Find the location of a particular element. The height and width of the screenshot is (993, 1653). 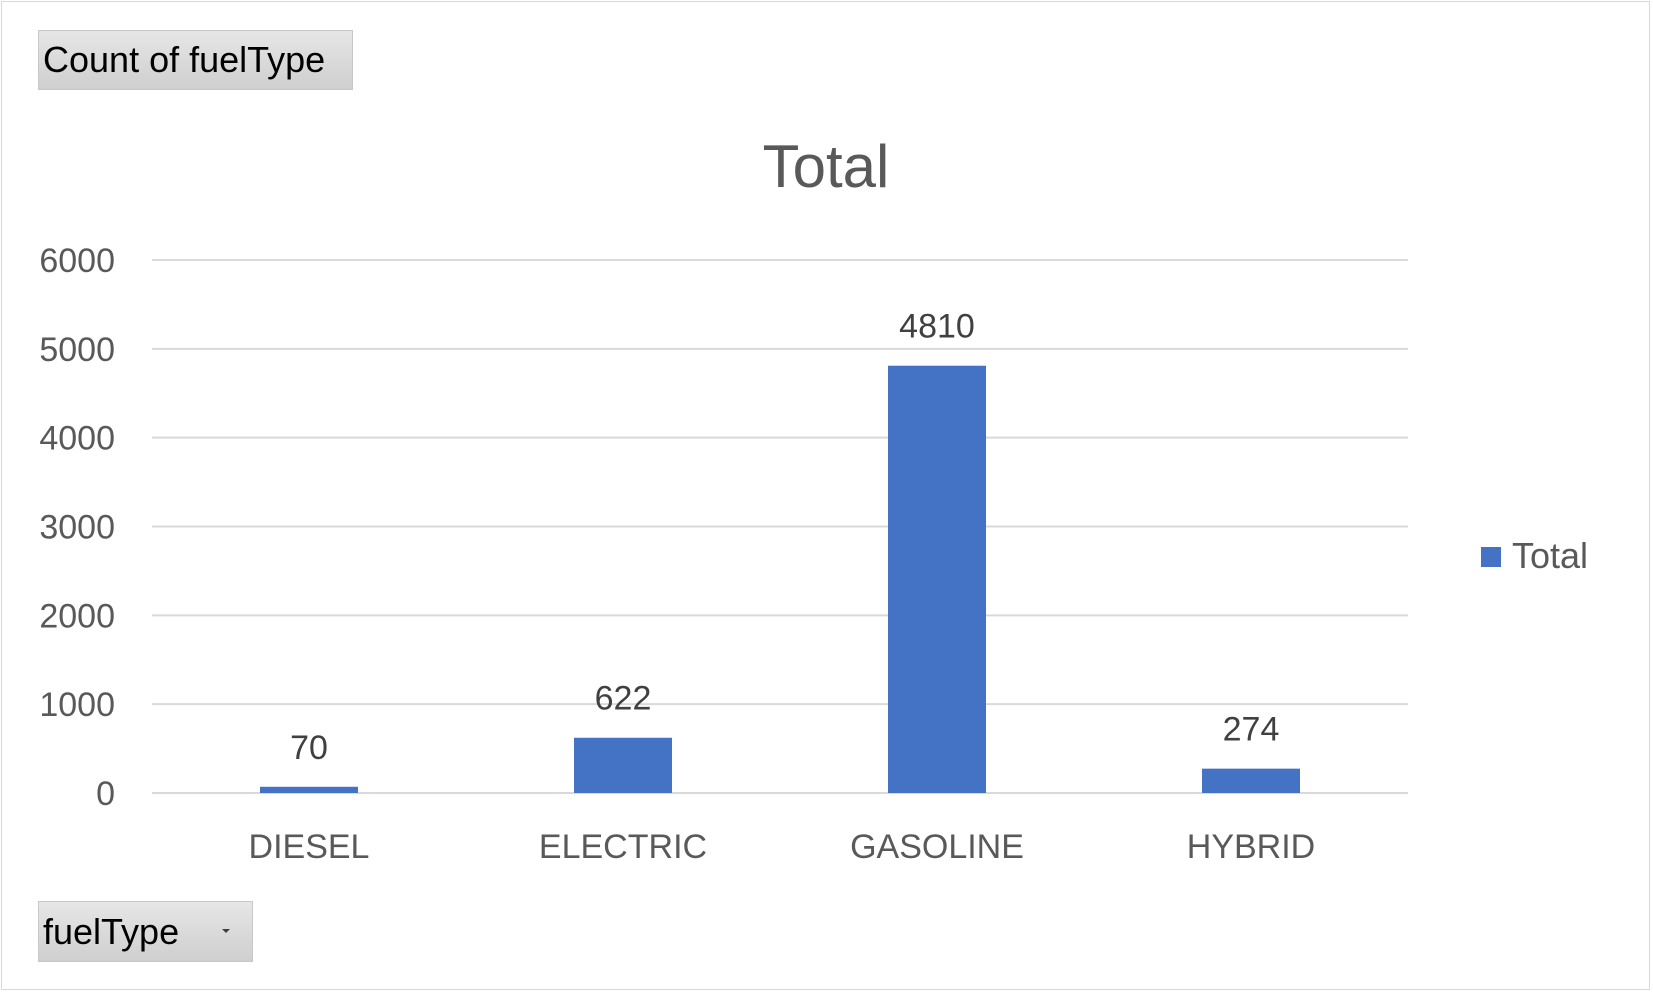

data-label: 622 is located at coordinates (623, 699).